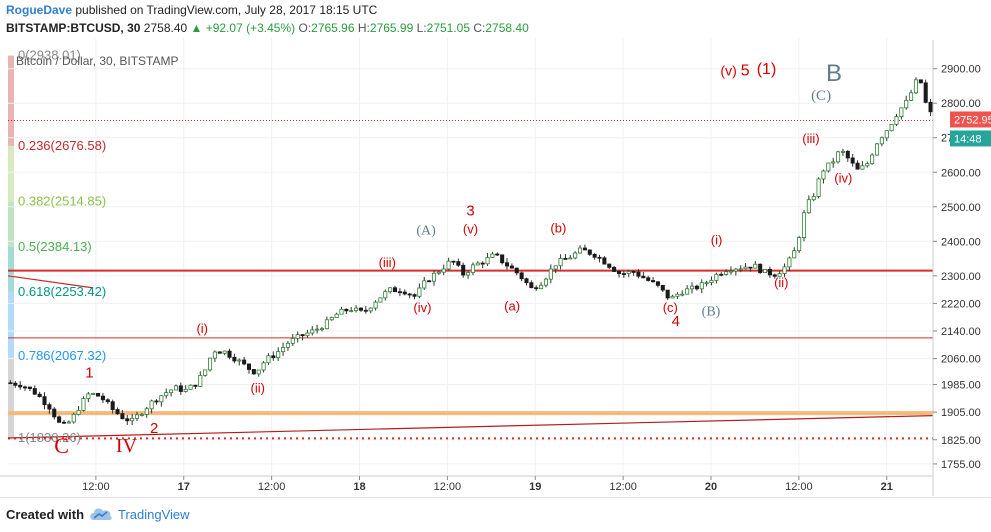 This screenshot has width=991, height=532. I want to click on price-tag-label: 2752.95, so click(972, 120).